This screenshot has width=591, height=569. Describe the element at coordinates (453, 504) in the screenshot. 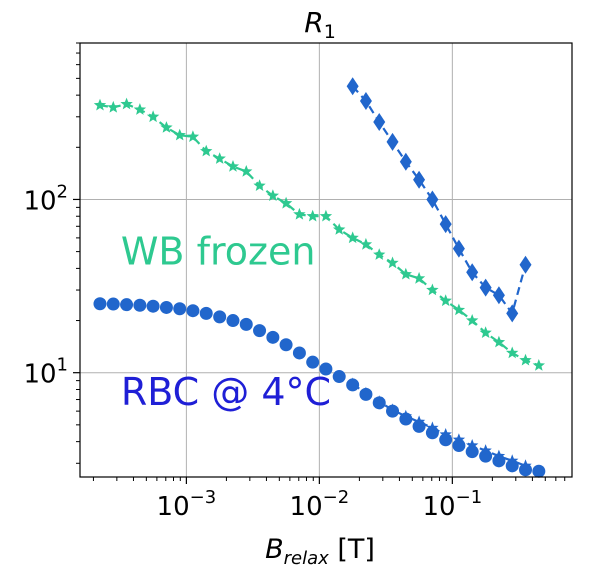

I see `x-tick-label-2: 10⁻¹` at that location.